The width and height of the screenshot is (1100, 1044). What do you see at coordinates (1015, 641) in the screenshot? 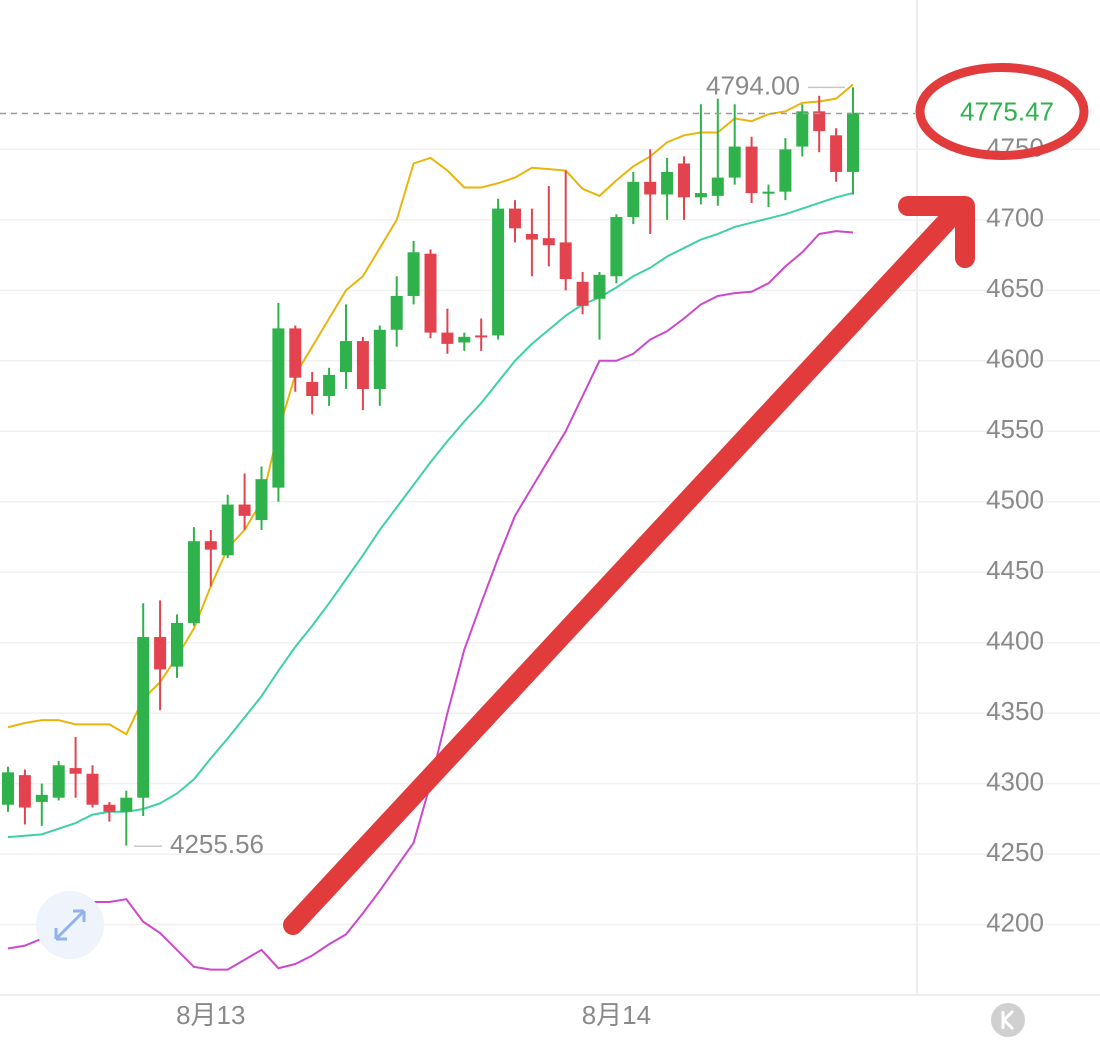
I see `y-tick-label: 4400` at bounding box center [1015, 641].